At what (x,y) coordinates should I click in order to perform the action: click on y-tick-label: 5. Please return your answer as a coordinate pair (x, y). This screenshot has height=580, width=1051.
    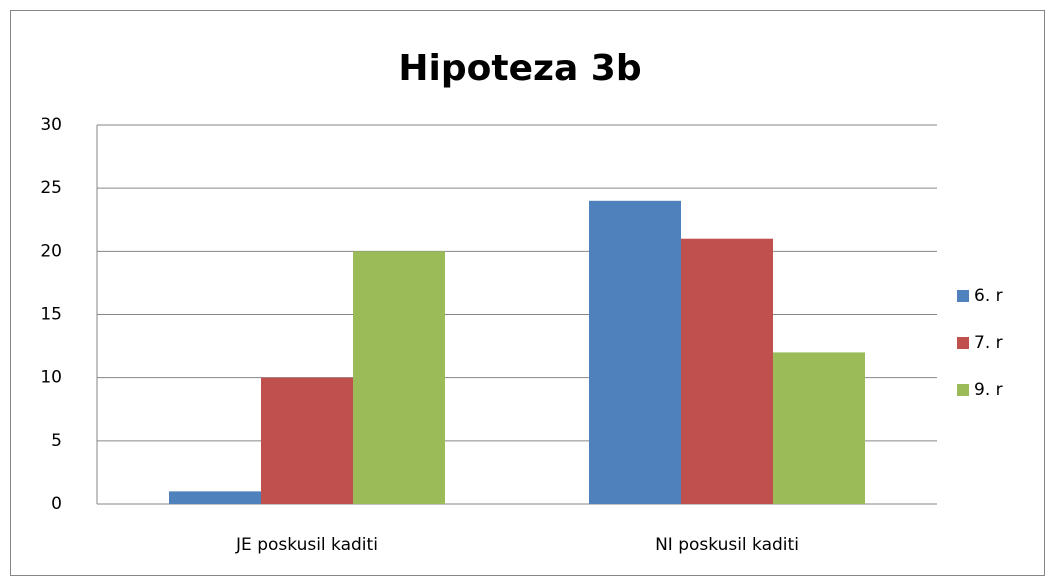
    Looking at the image, I should click on (56, 441).